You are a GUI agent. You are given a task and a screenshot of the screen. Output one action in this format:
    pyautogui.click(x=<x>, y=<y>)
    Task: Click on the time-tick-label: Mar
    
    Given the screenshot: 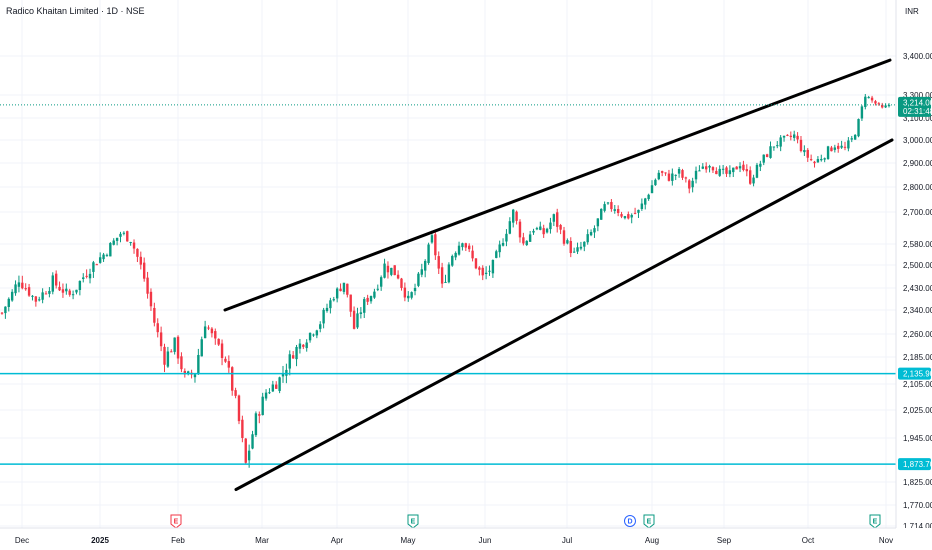 What is the action you would take?
    pyautogui.click(x=262, y=540)
    